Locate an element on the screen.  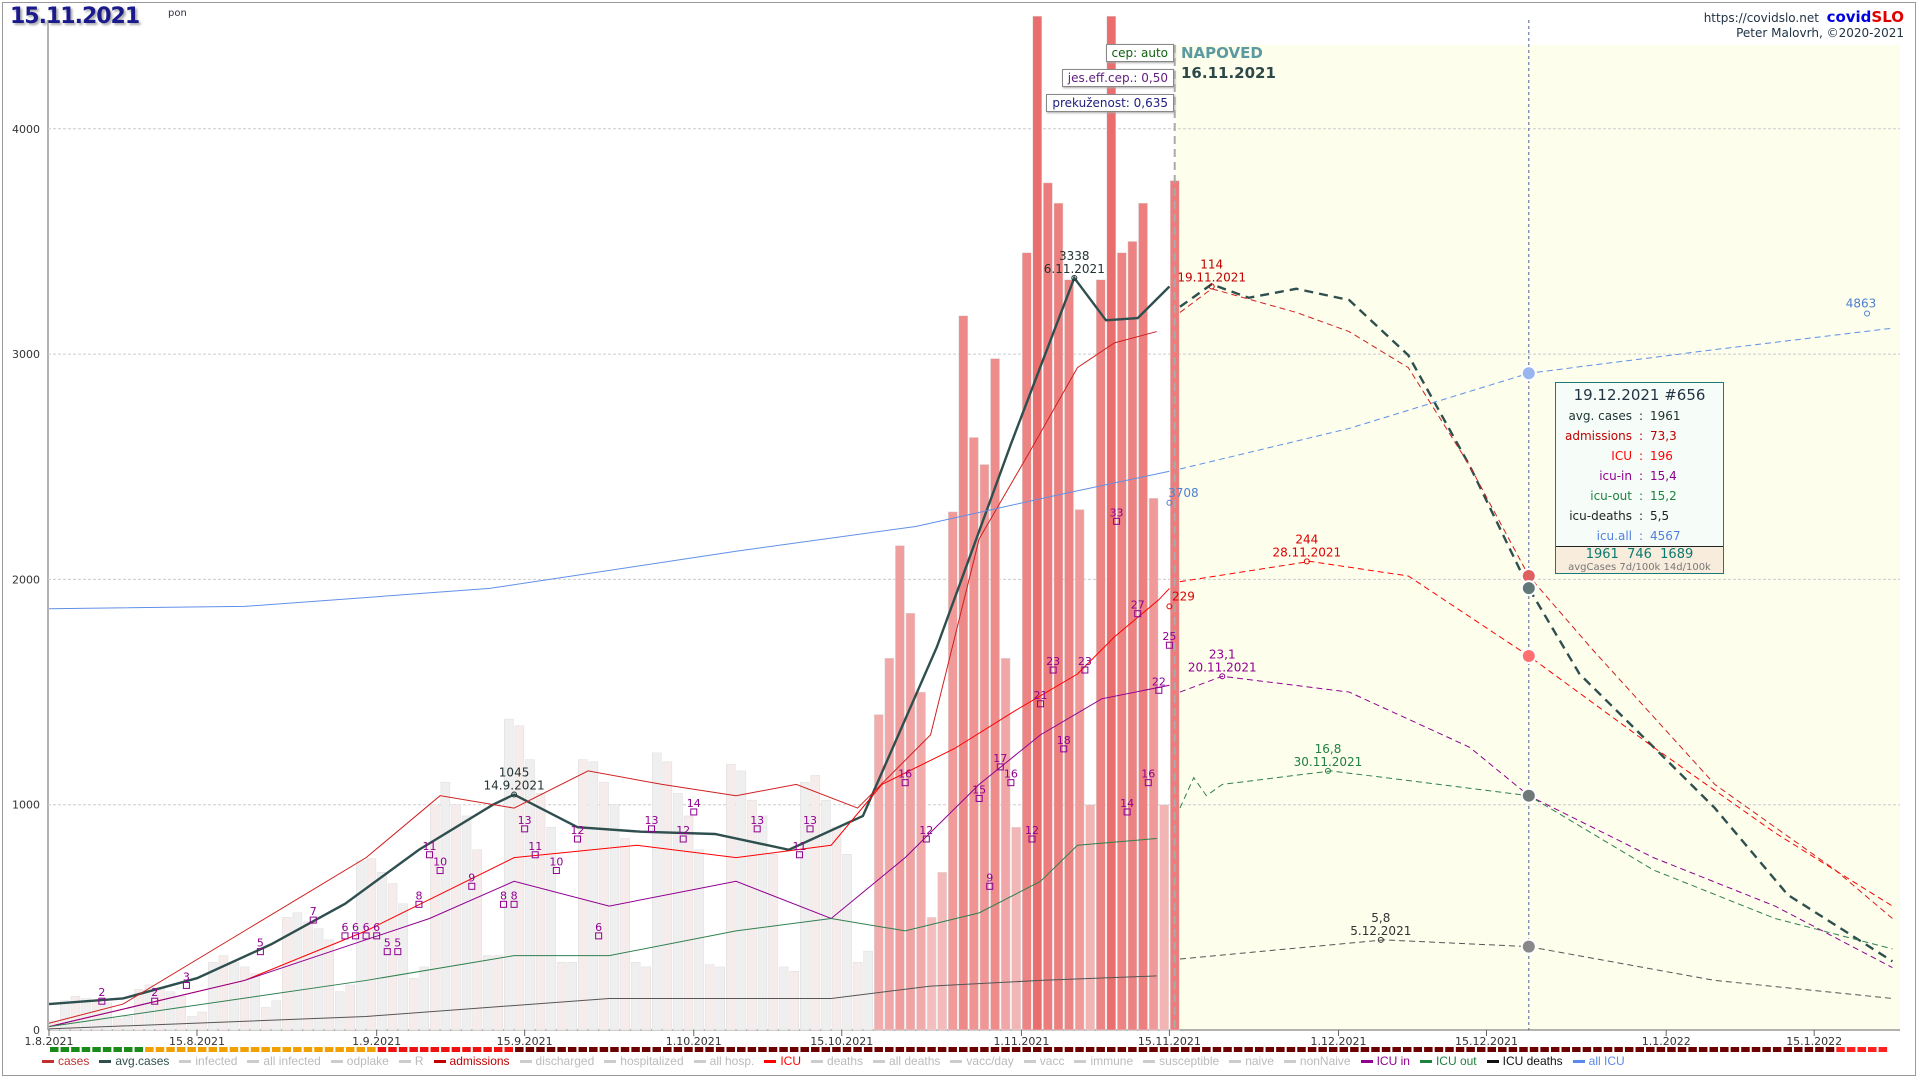
legend-item-all-infected: all infected is located at coordinates (284, 1061).